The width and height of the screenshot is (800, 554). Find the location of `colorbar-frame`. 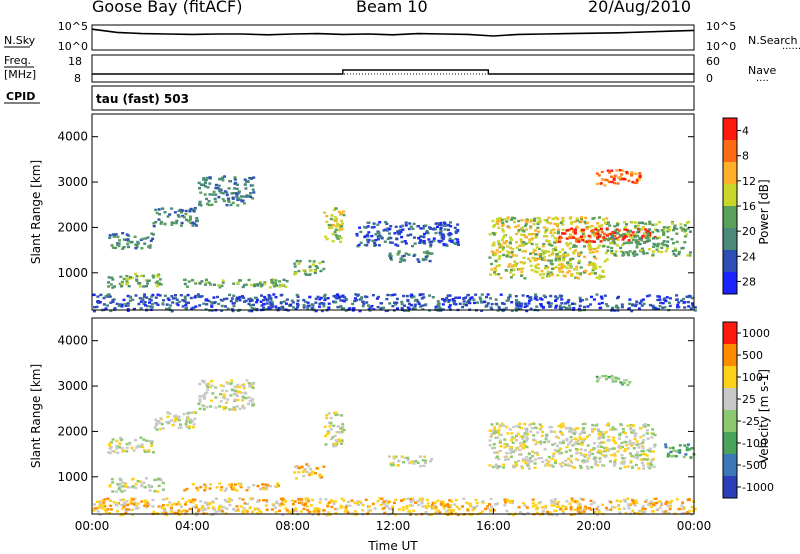

colorbar-frame is located at coordinates (730, 410).